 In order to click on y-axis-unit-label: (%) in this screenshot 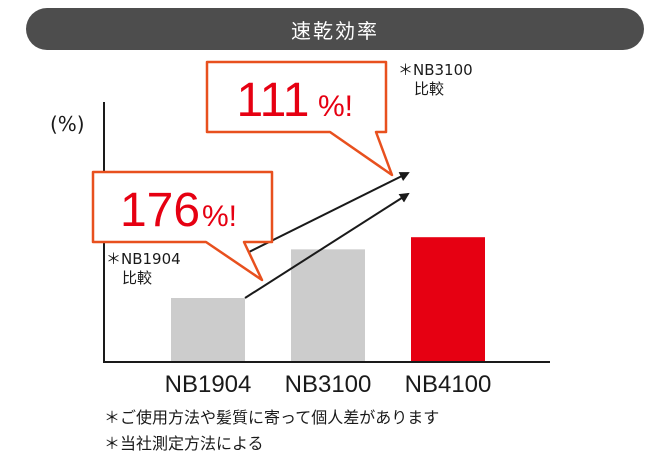, I will do `click(67, 124)`.